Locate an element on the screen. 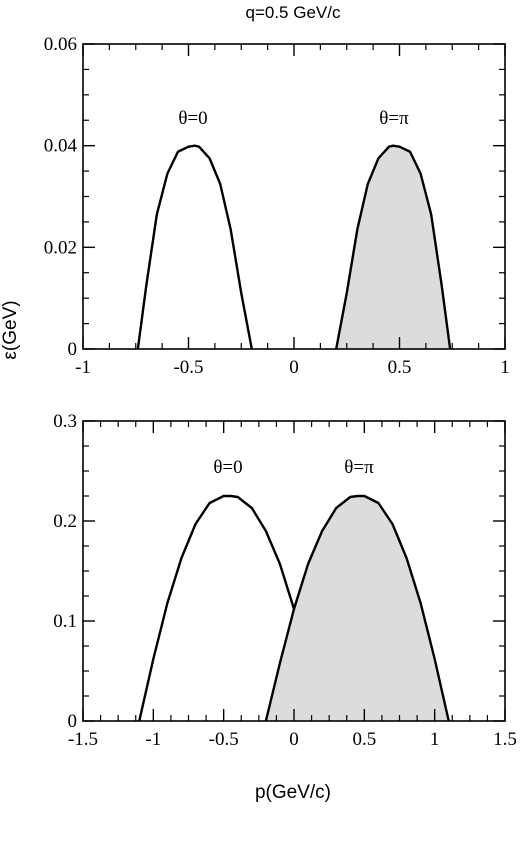  y-tick-label: 0.1 is located at coordinates (65, 621).